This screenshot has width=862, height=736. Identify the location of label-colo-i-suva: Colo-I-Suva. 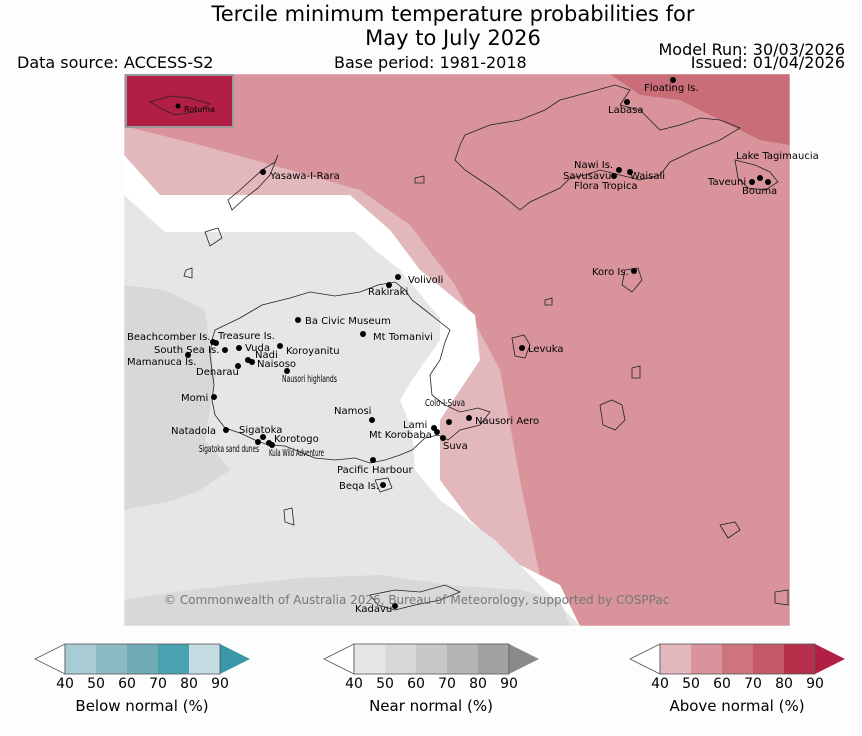
(445, 403).